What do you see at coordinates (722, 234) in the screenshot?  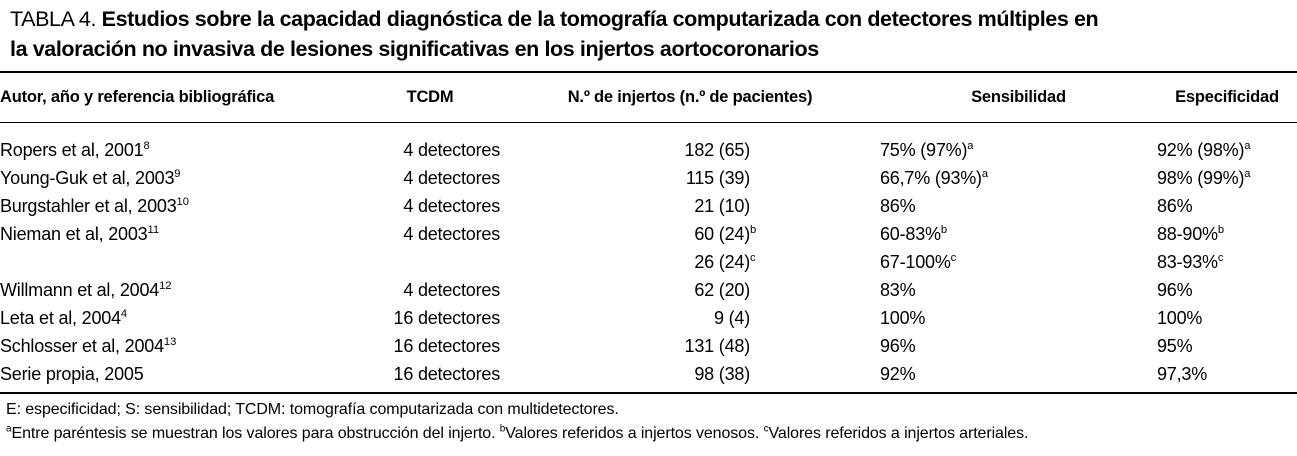 I see `injertos-value: 60 (24)` at bounding box center [722, 234].